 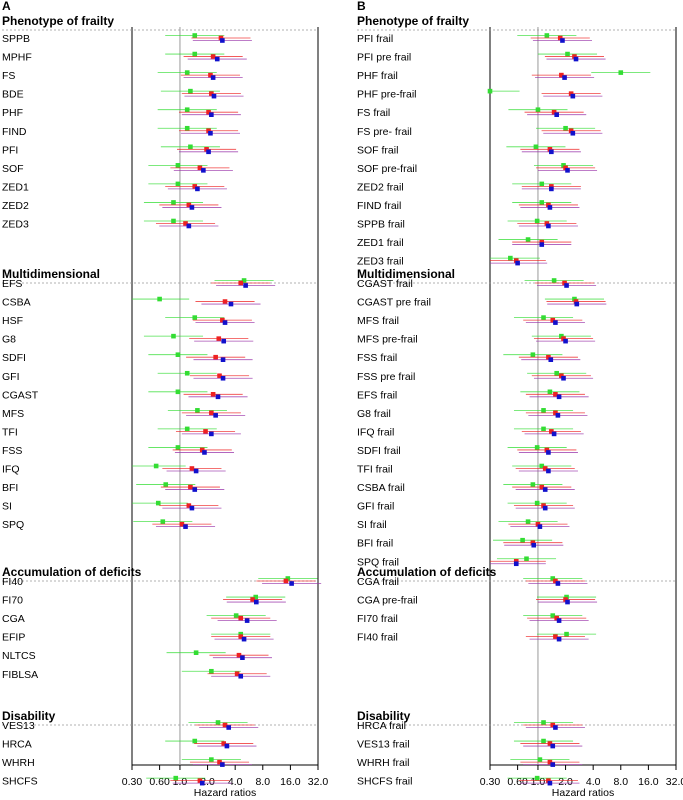 I want to click on row-label: G8 frail, so click(x=374, y=414).